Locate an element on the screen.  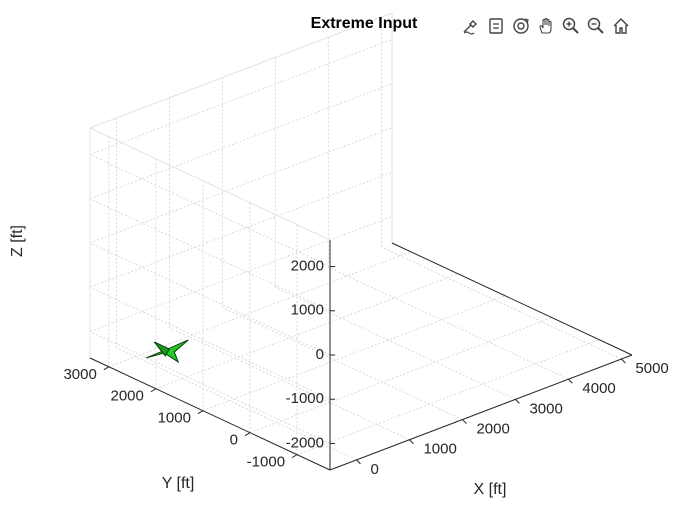
z-axis-label: Z [ft] is located at coordinates (17, 241).